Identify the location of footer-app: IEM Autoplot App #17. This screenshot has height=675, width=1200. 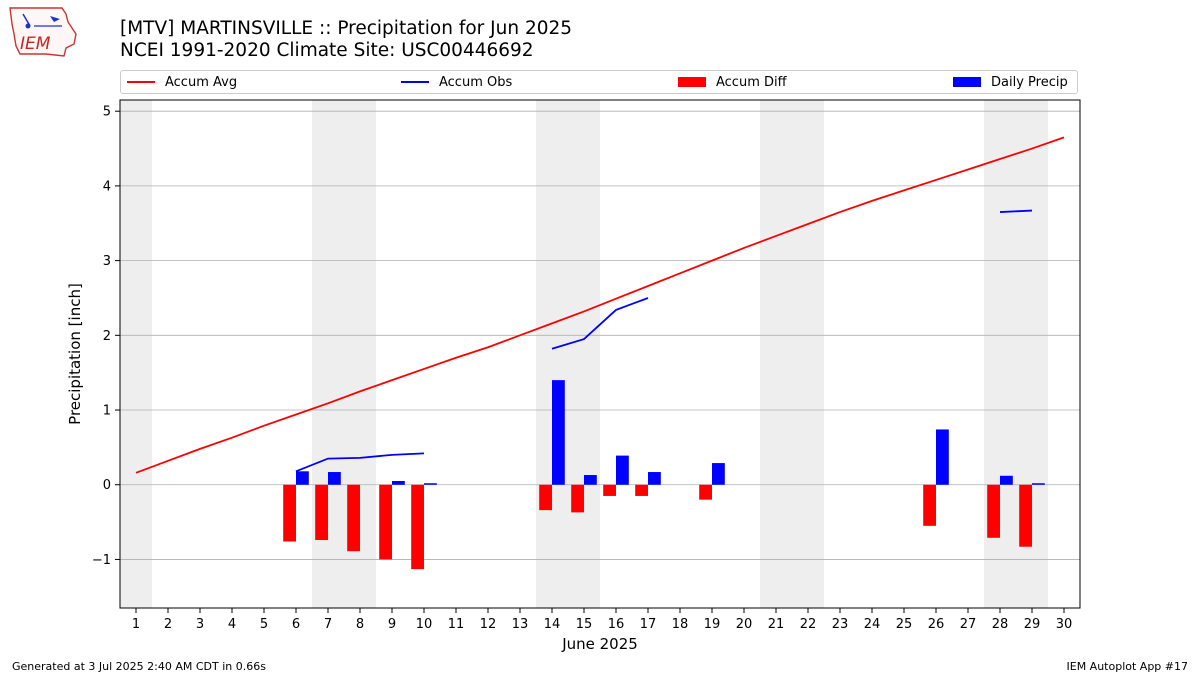
(1127, 666).